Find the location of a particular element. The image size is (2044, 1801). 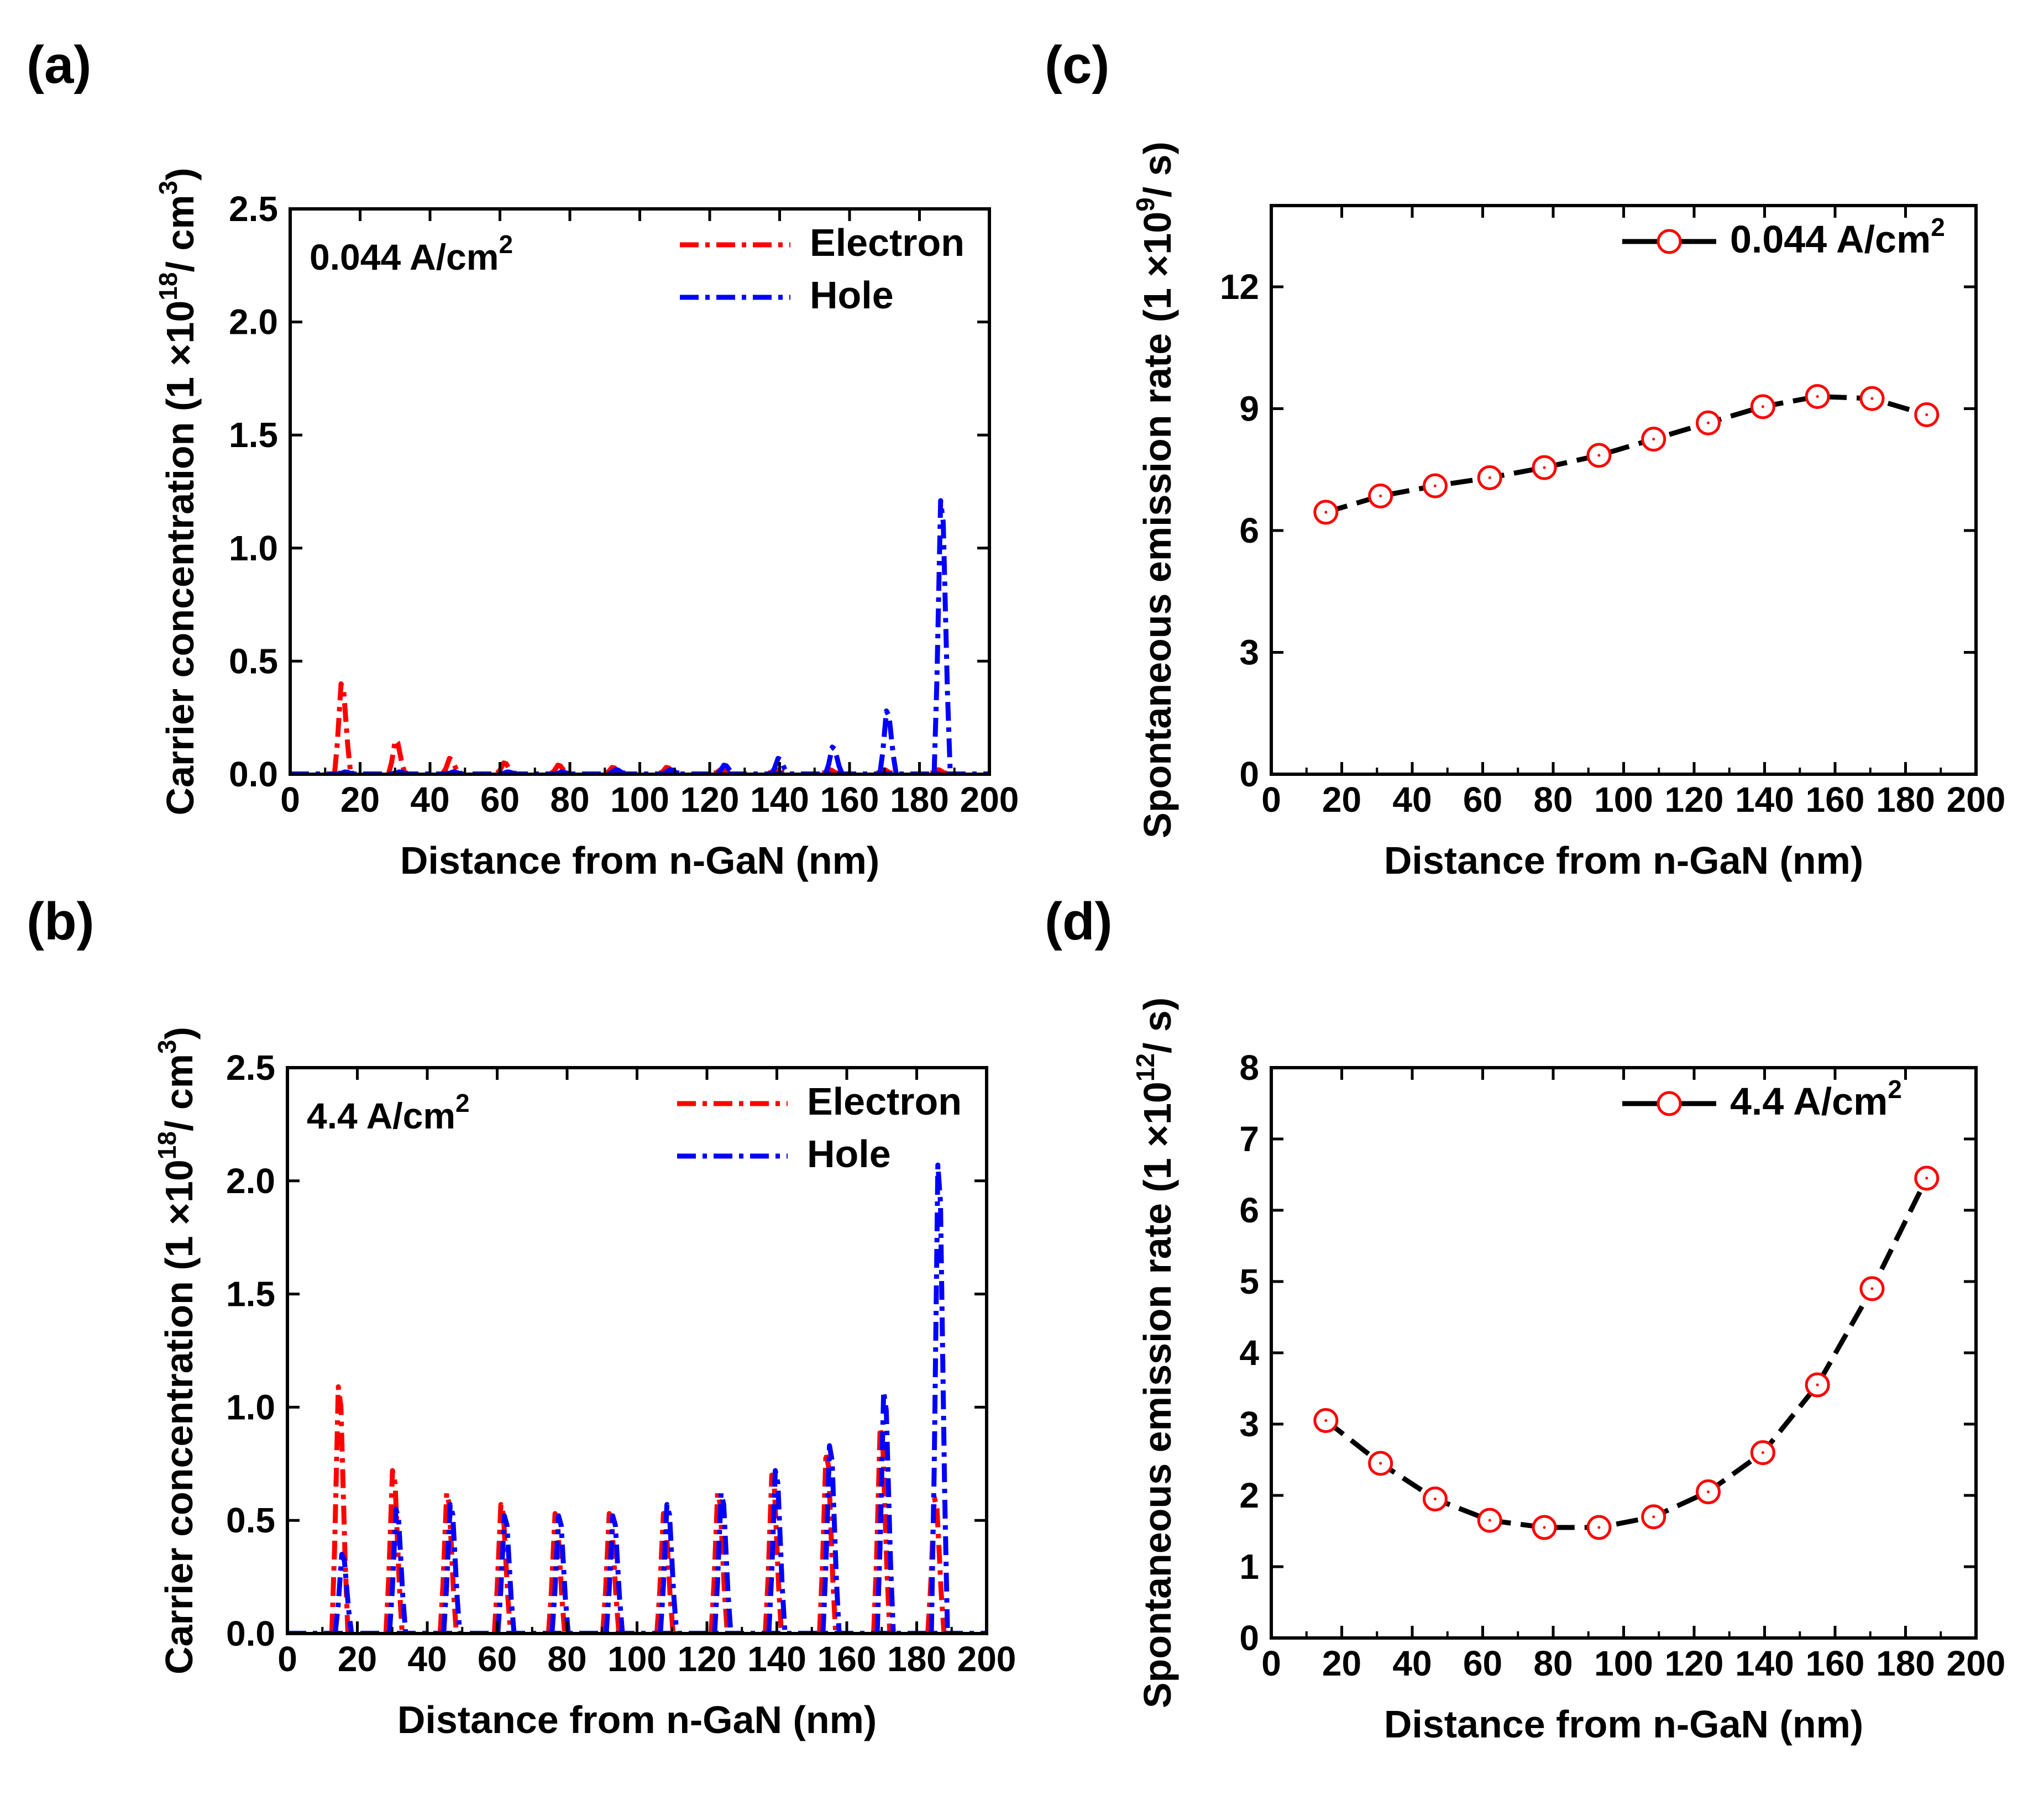

y-axis-title: Carrier concentration (1 ×1018/ cm3) is located at coordinates (177, 1350).